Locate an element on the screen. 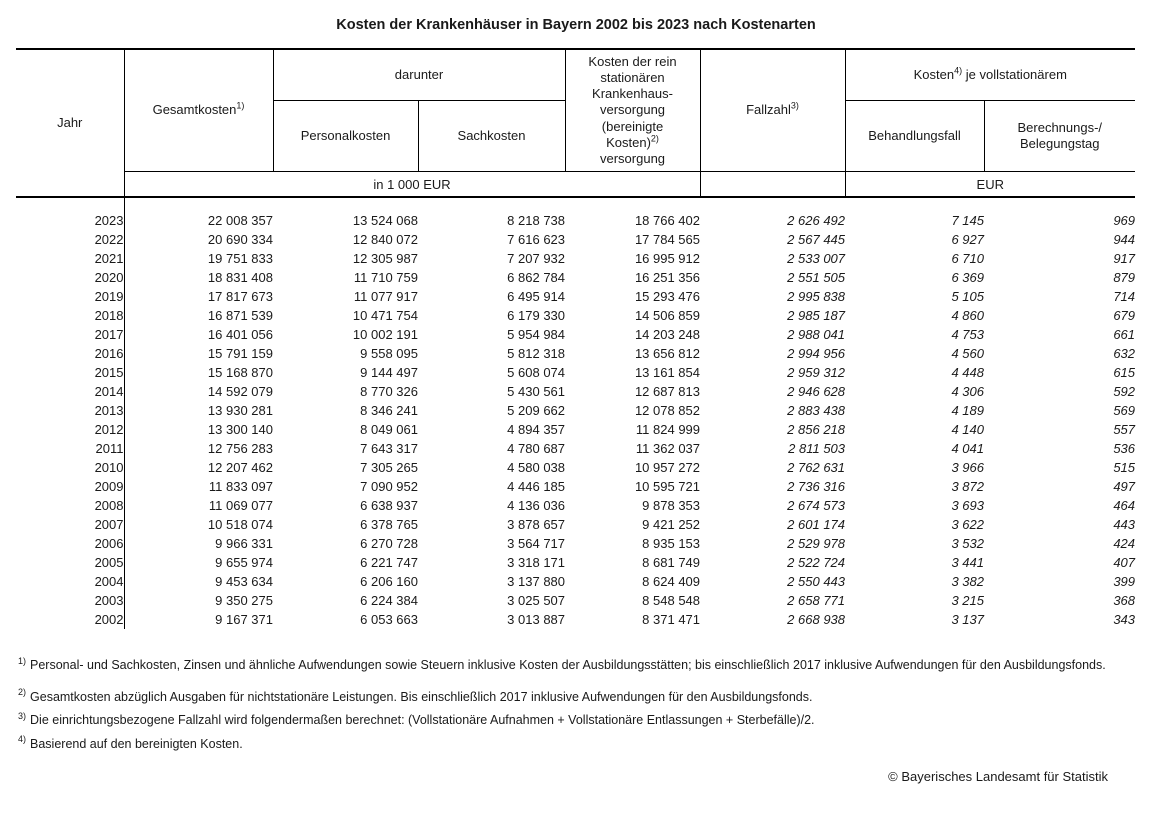  cell-fallzahl: 2 658 771 is located at coordinates (816, 600).